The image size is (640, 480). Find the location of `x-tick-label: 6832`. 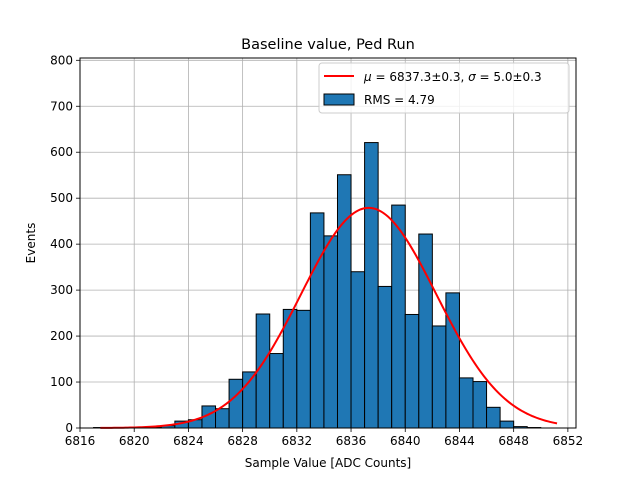

x-tick-label: 6832 is located at coordinates (297, 441).